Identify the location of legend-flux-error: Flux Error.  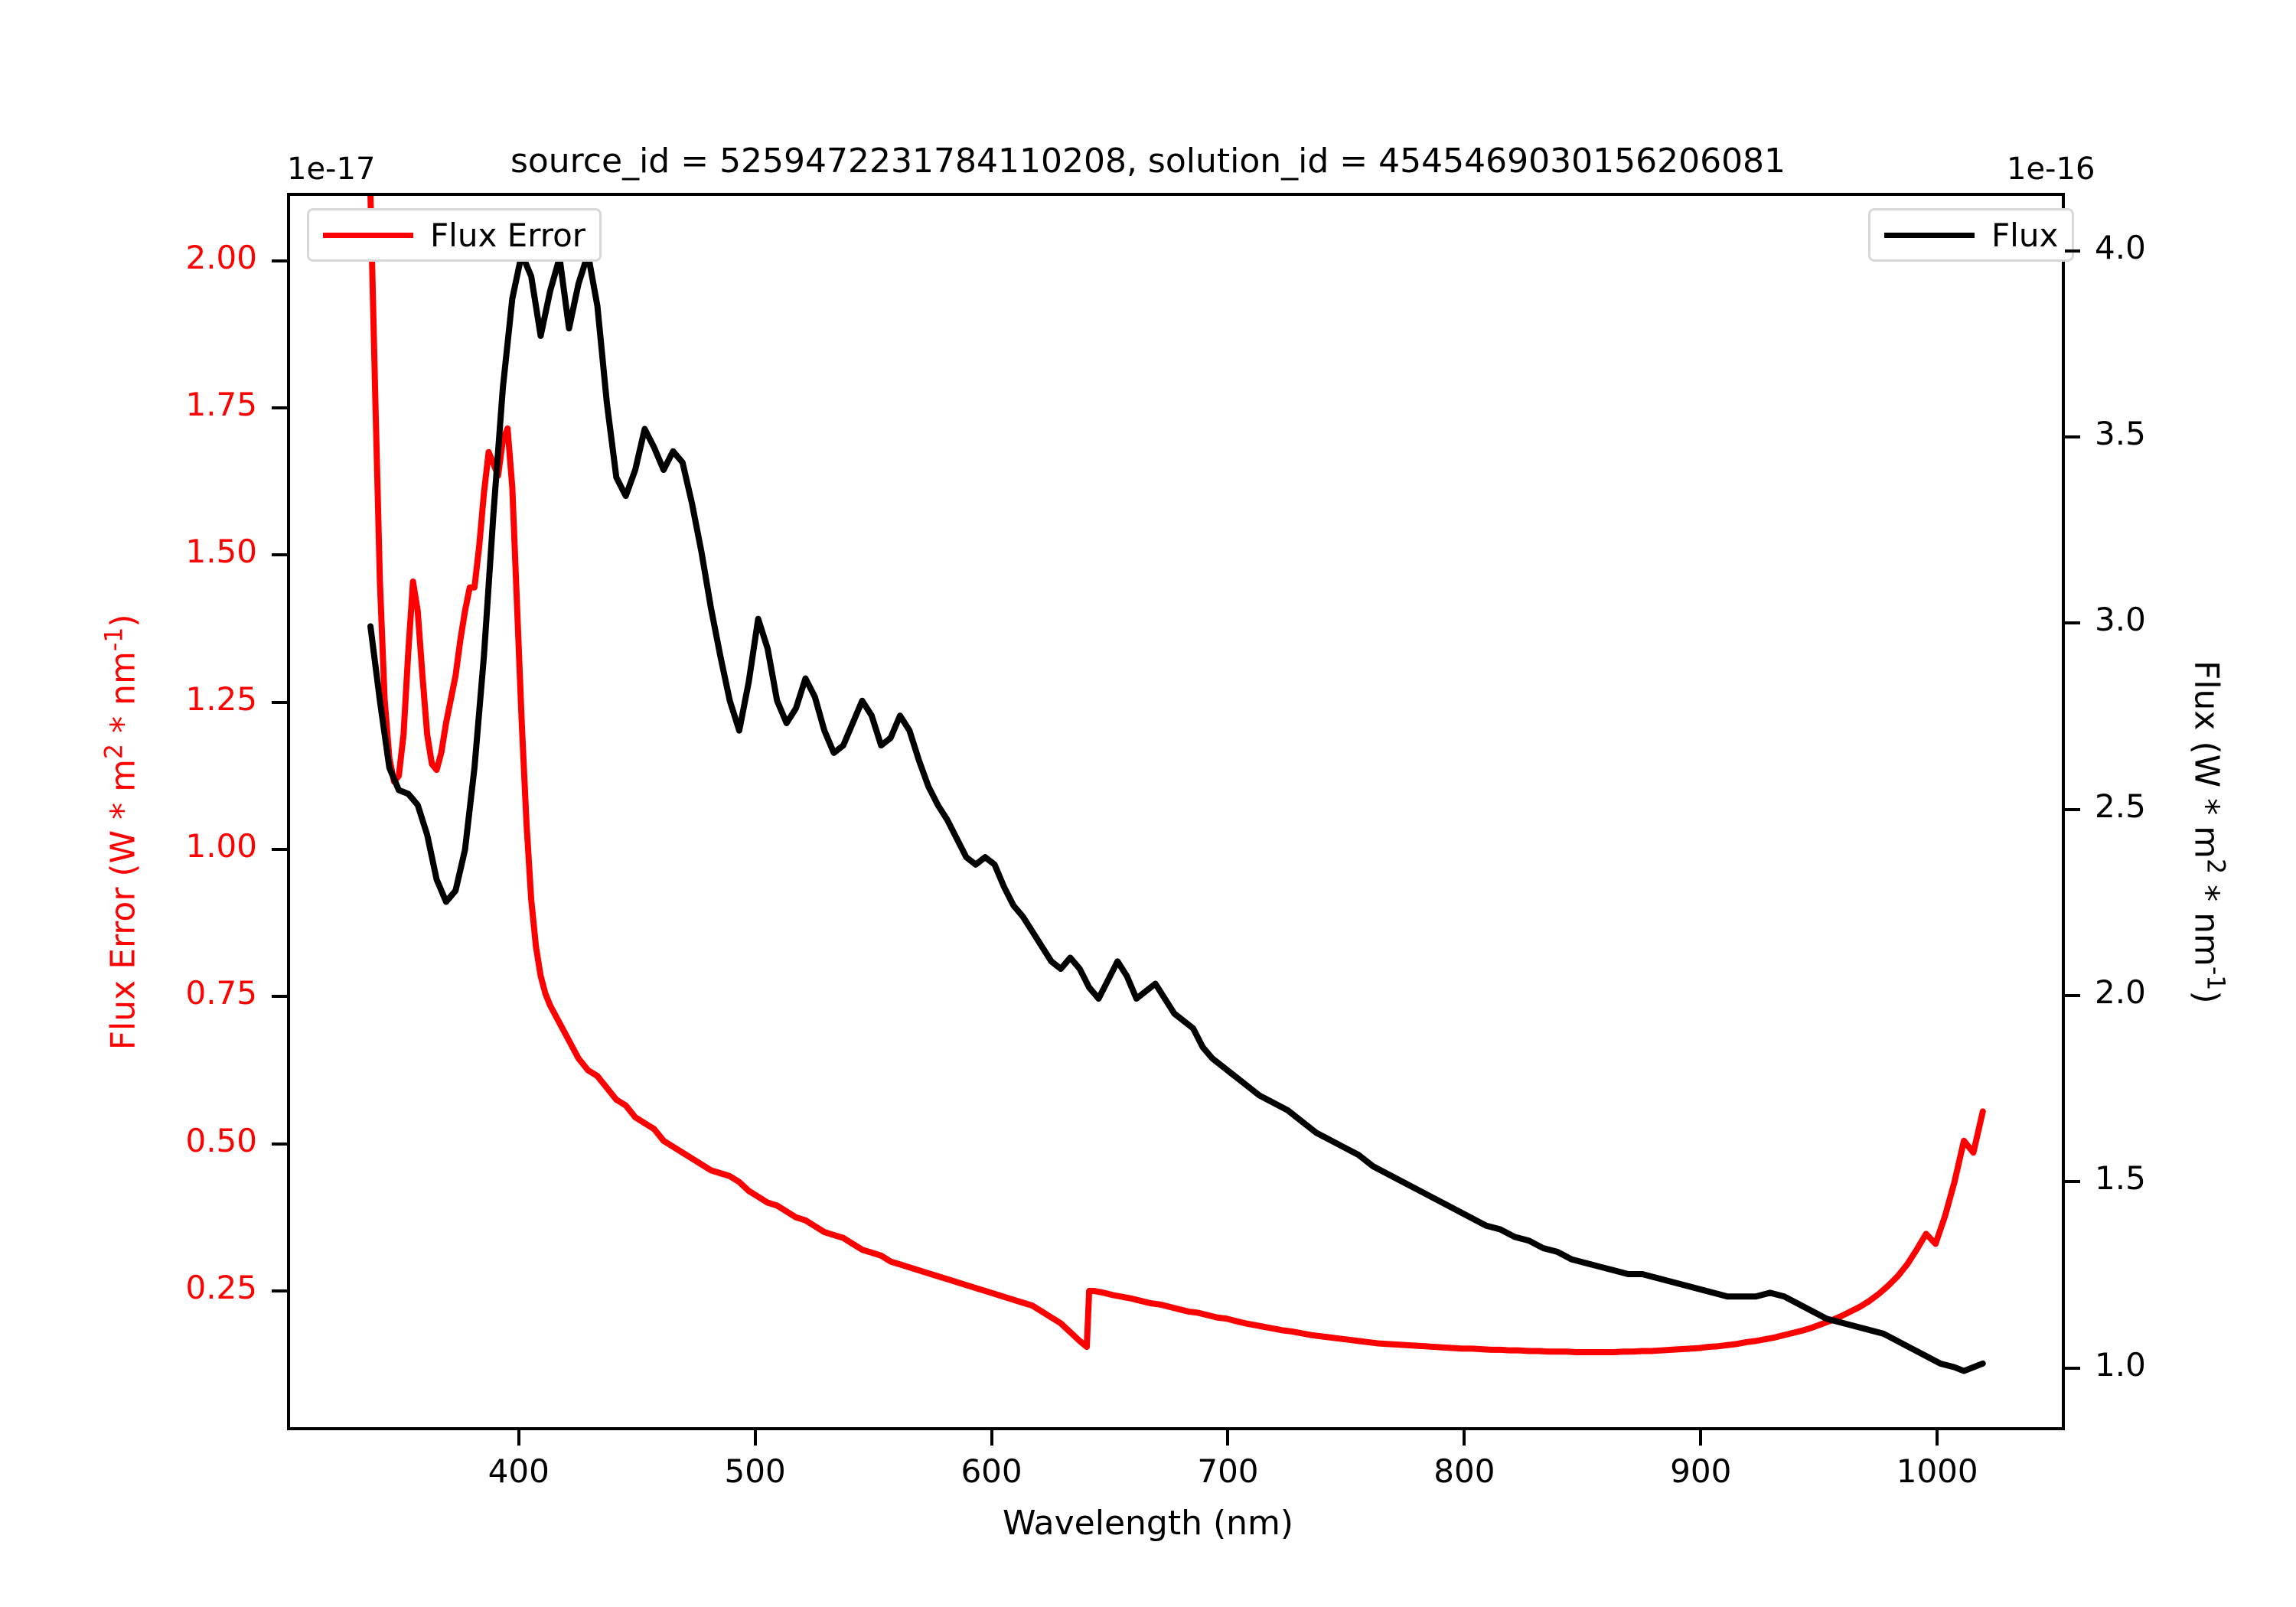
(454, 235).